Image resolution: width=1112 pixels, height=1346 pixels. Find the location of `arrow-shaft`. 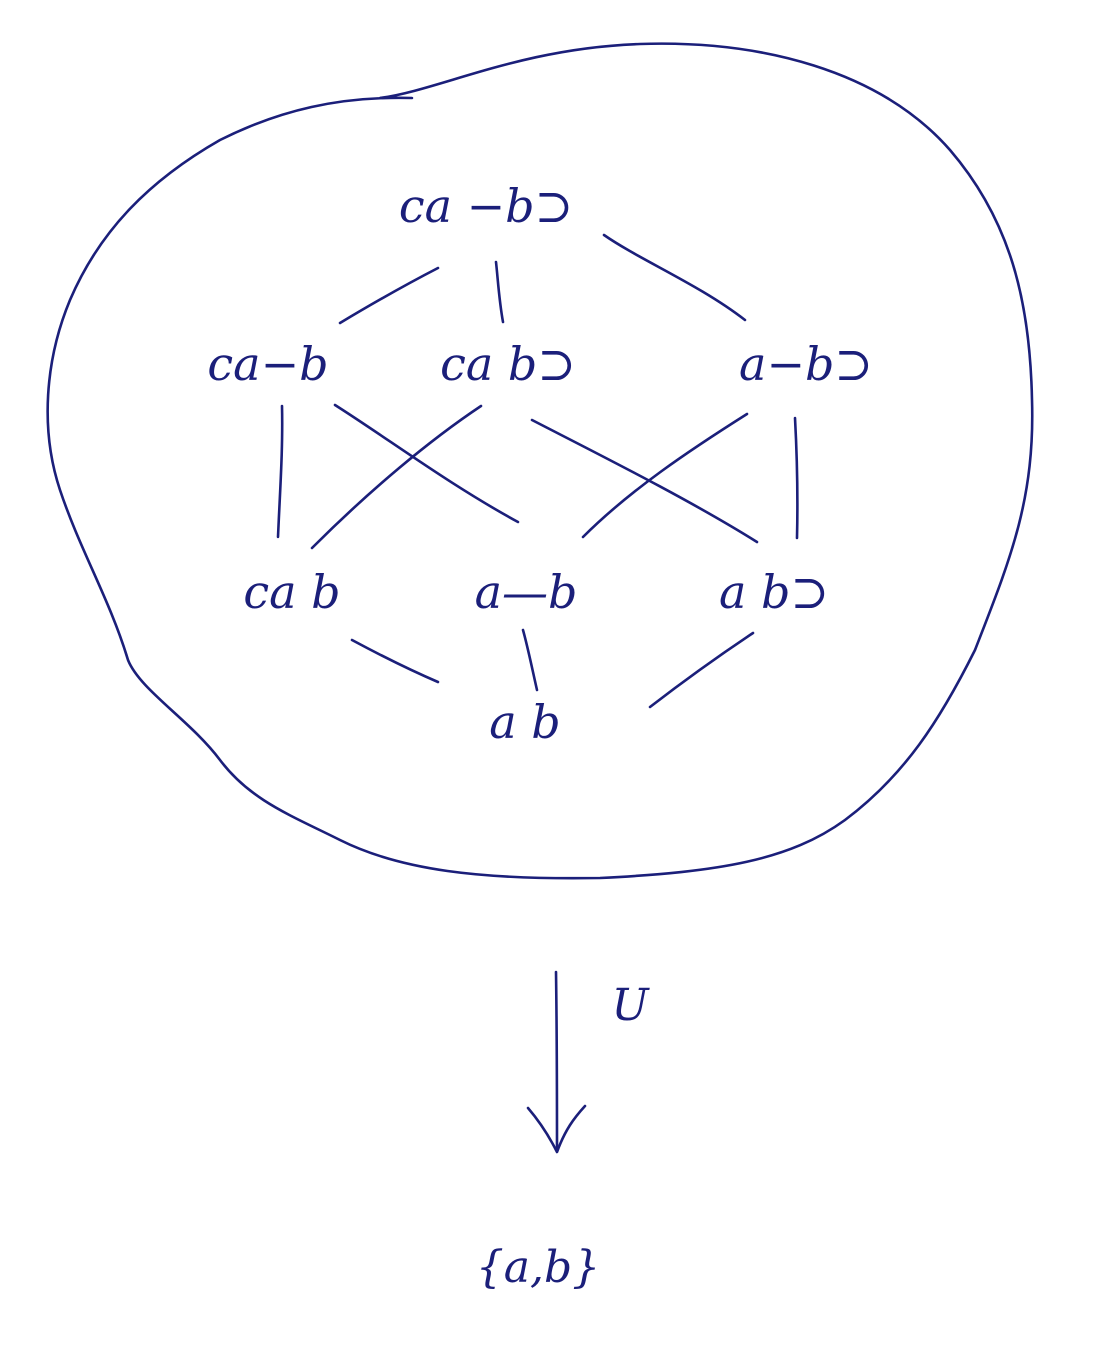

arrow-shaft is located at coordinates (556, 1061).